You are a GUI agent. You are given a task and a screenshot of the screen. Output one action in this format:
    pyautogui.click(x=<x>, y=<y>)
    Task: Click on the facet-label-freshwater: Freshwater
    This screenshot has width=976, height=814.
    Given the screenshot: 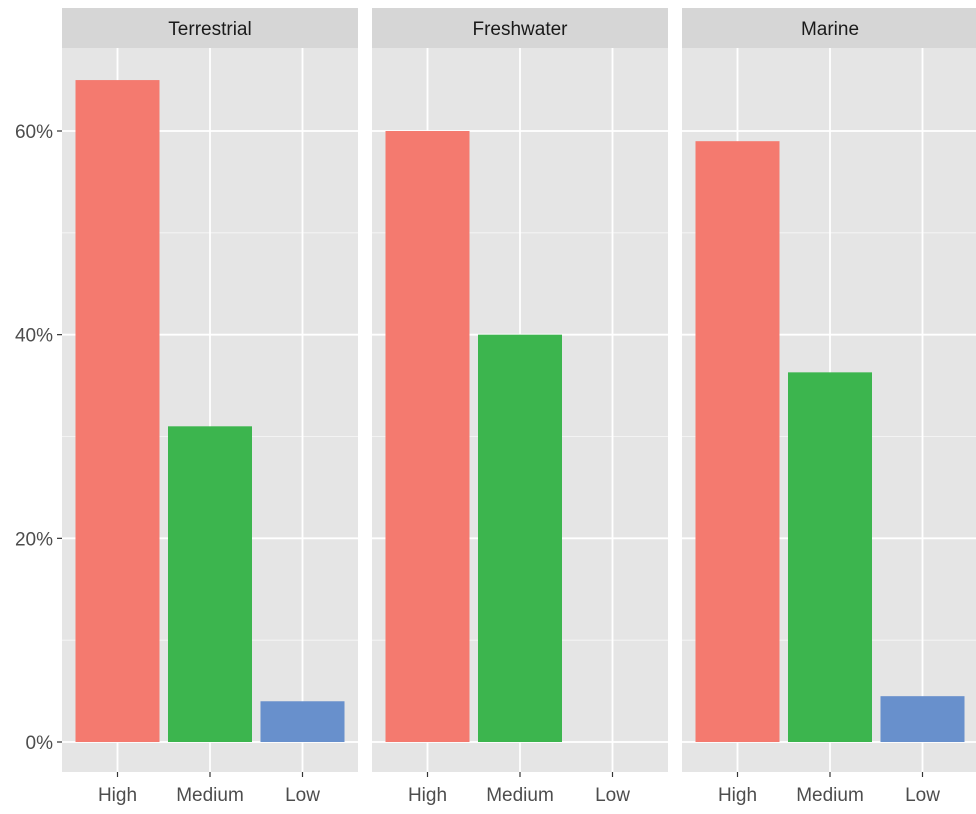 What is the action you would take?
    pyautogui.click(x=520, y=29)
    